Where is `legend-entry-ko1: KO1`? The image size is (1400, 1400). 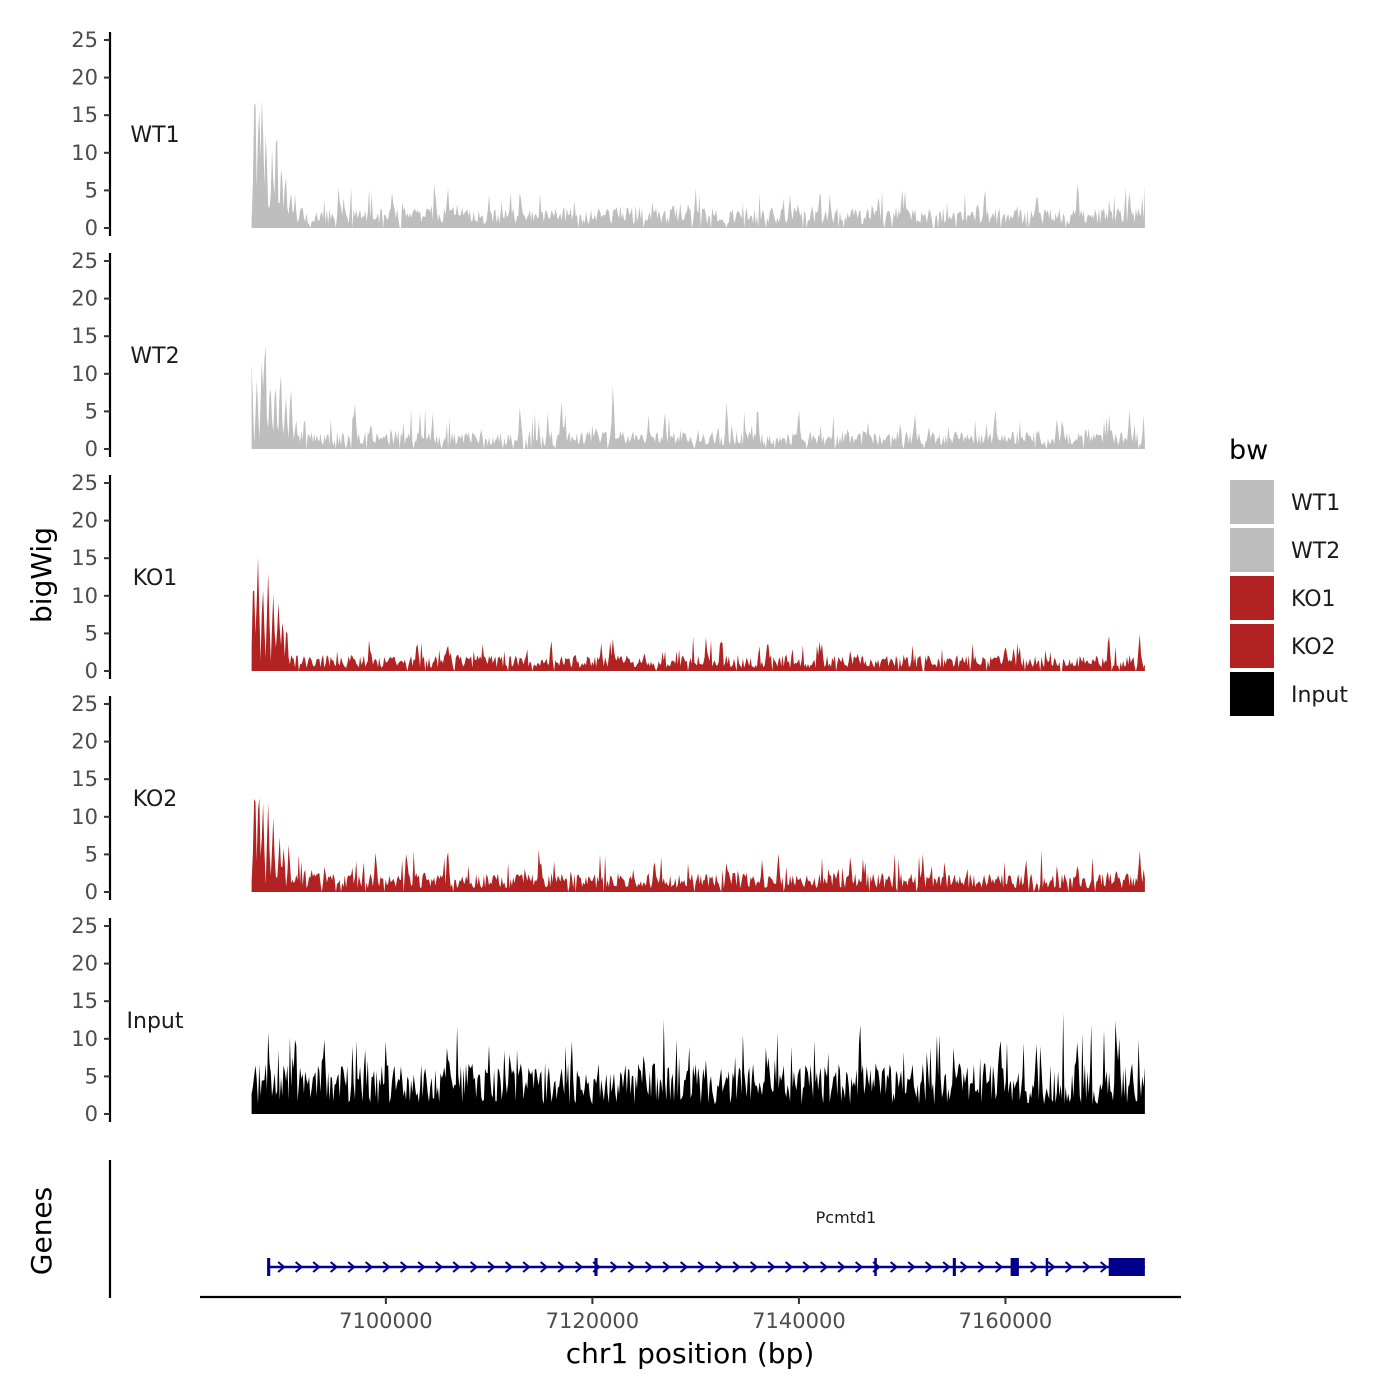 legend-entry-ko1: KO1 is located at coordinates (1283, 598).